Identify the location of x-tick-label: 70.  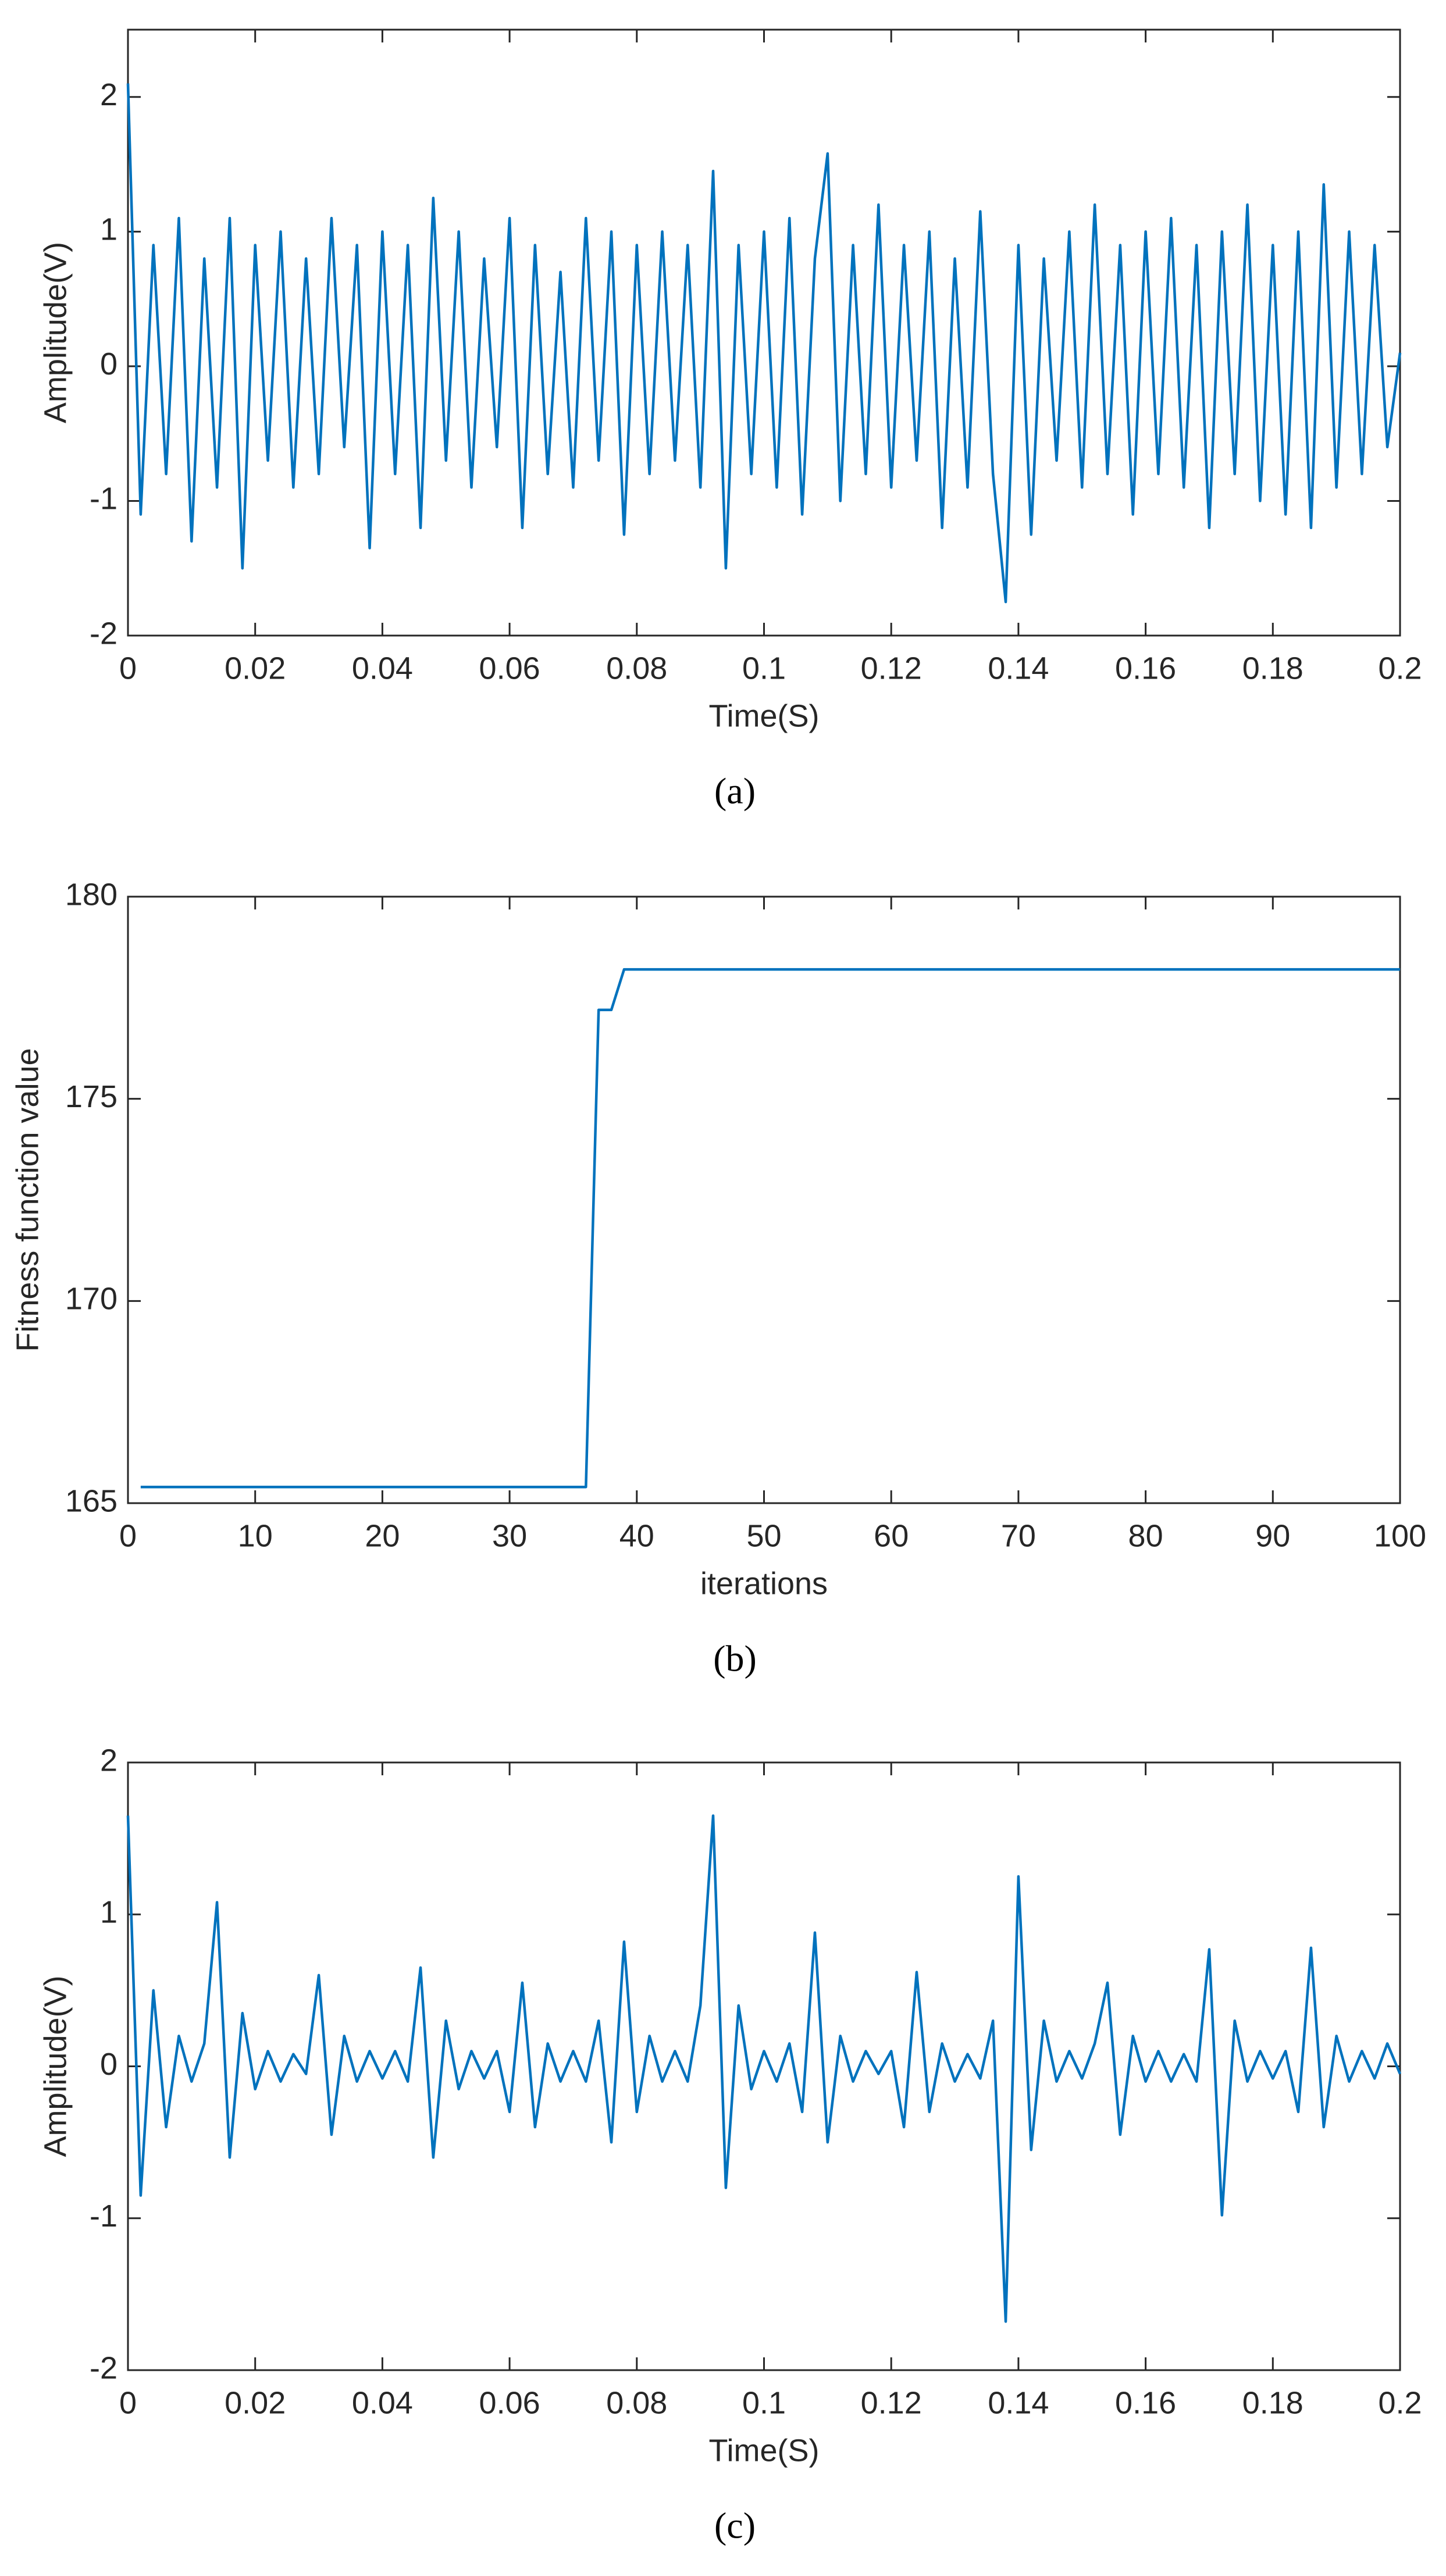
(1018, 1536).